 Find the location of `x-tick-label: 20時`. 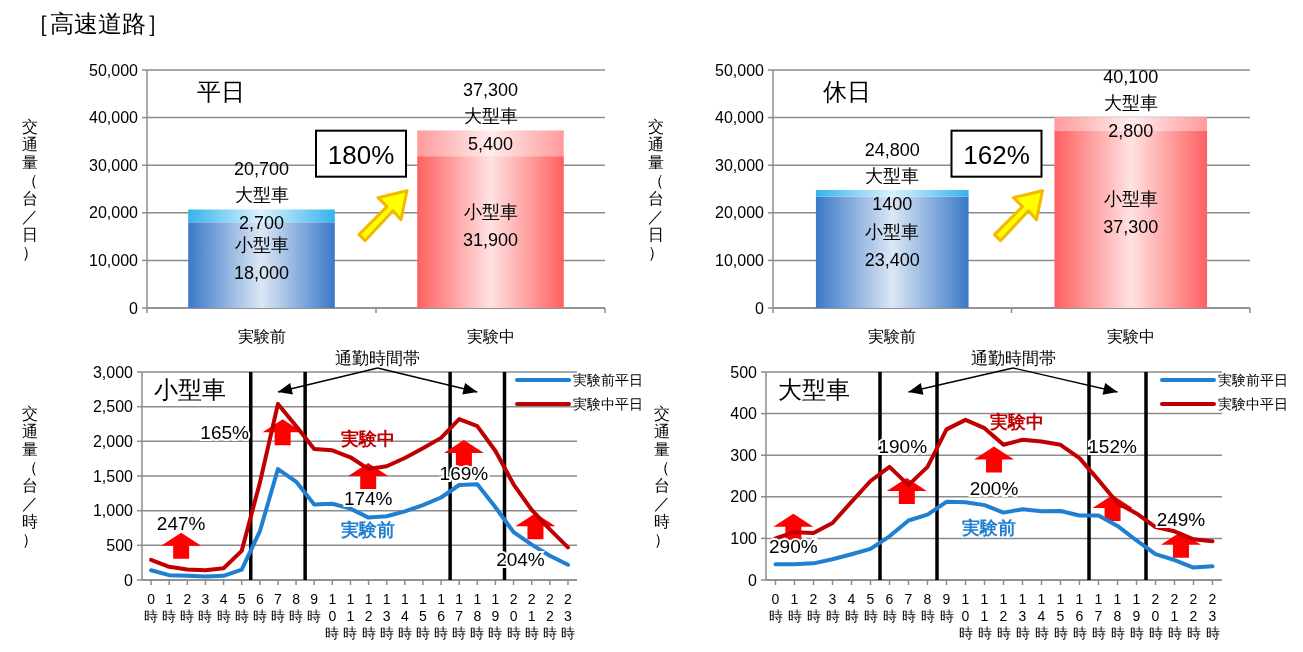

x-tick-label: 20時 is located at coordinates (1155, 616).